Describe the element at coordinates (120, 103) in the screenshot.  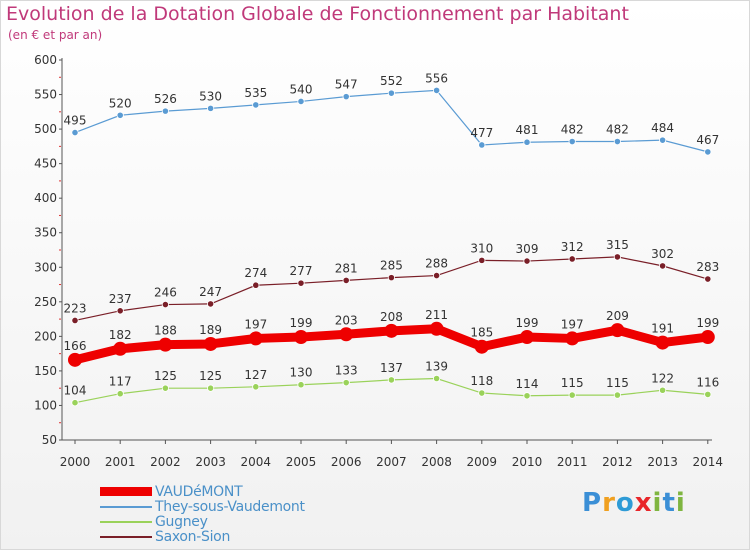
I see `data-label-they-sous-vaudemont: 520` at that location.